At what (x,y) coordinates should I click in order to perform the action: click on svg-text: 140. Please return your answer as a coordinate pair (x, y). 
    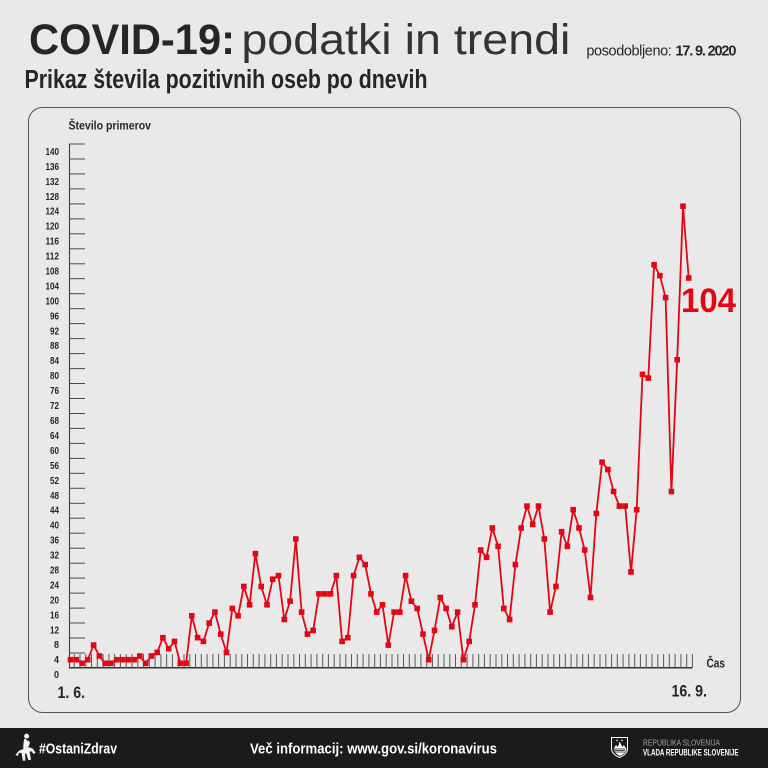
    Looking at the image, I should click on (53, 152).